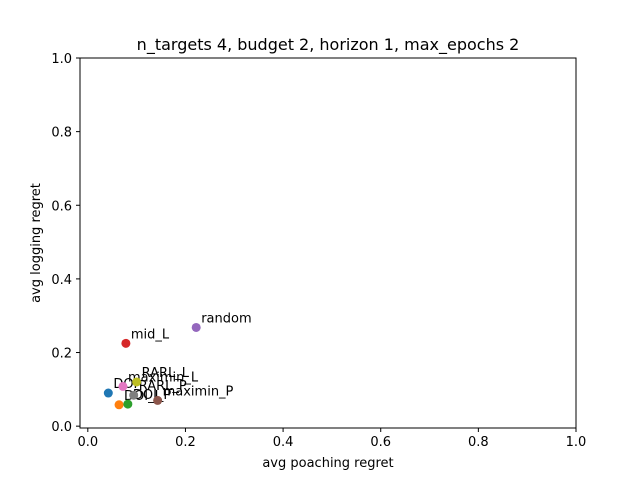  Describe the element at coordinates (331, 439) in the screenshot. I see `x-axis-ticks: 0.0 0.2 0.4 0.6 0.8 1.0` at that location.